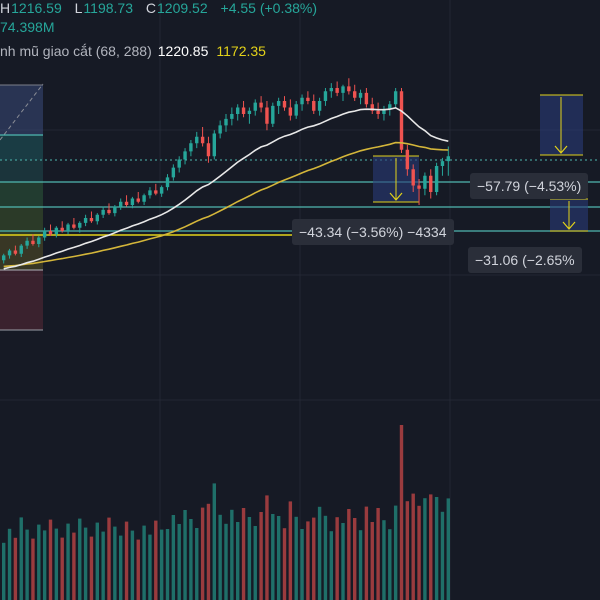 The width and height of the screenshot is (600, 600). I want to click on indicator-legend: nh mũ giao cắt (68, 288) 1220.85 1172.35, so click(133, 51).